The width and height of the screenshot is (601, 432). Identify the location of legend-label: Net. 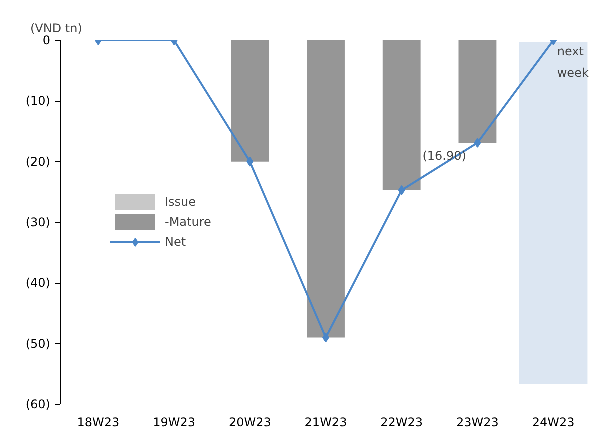
(175, 242).